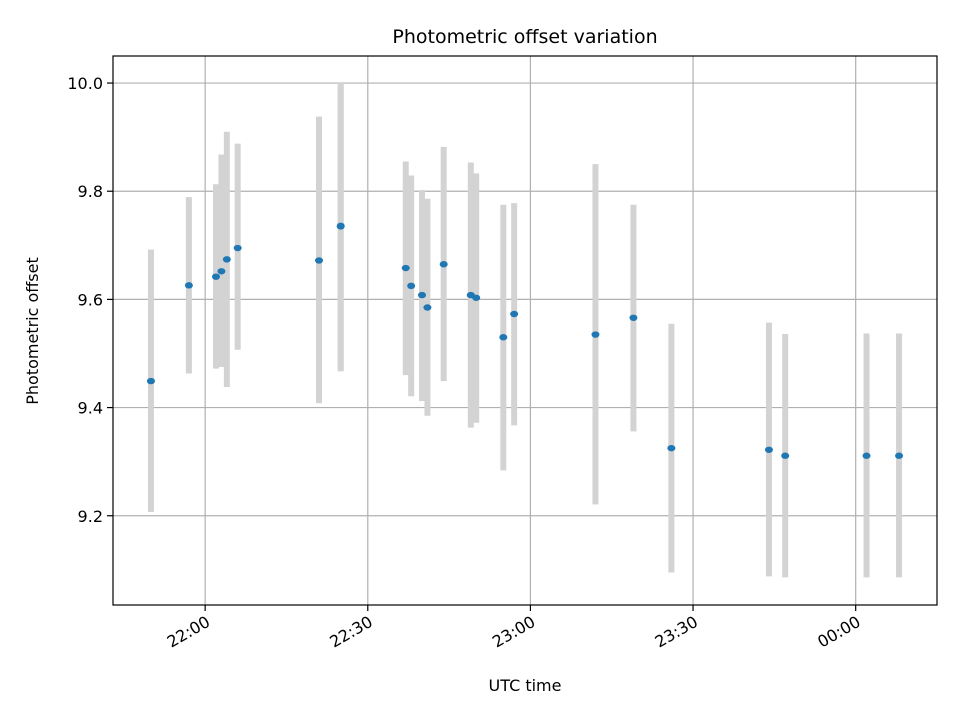 This screenshot has width=960, height=720. I want to click on y-tick-label: 9.2, so click(90, 516).